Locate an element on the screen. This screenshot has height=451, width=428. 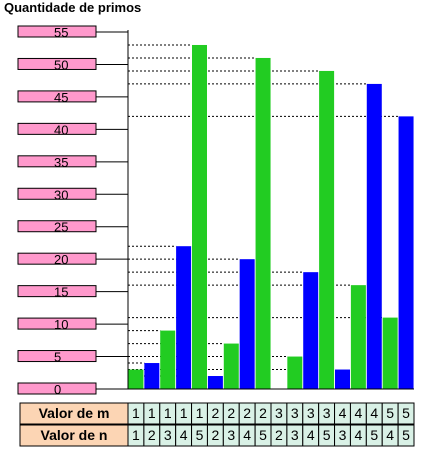
table-cell-n is located at coordinates (406, 435).